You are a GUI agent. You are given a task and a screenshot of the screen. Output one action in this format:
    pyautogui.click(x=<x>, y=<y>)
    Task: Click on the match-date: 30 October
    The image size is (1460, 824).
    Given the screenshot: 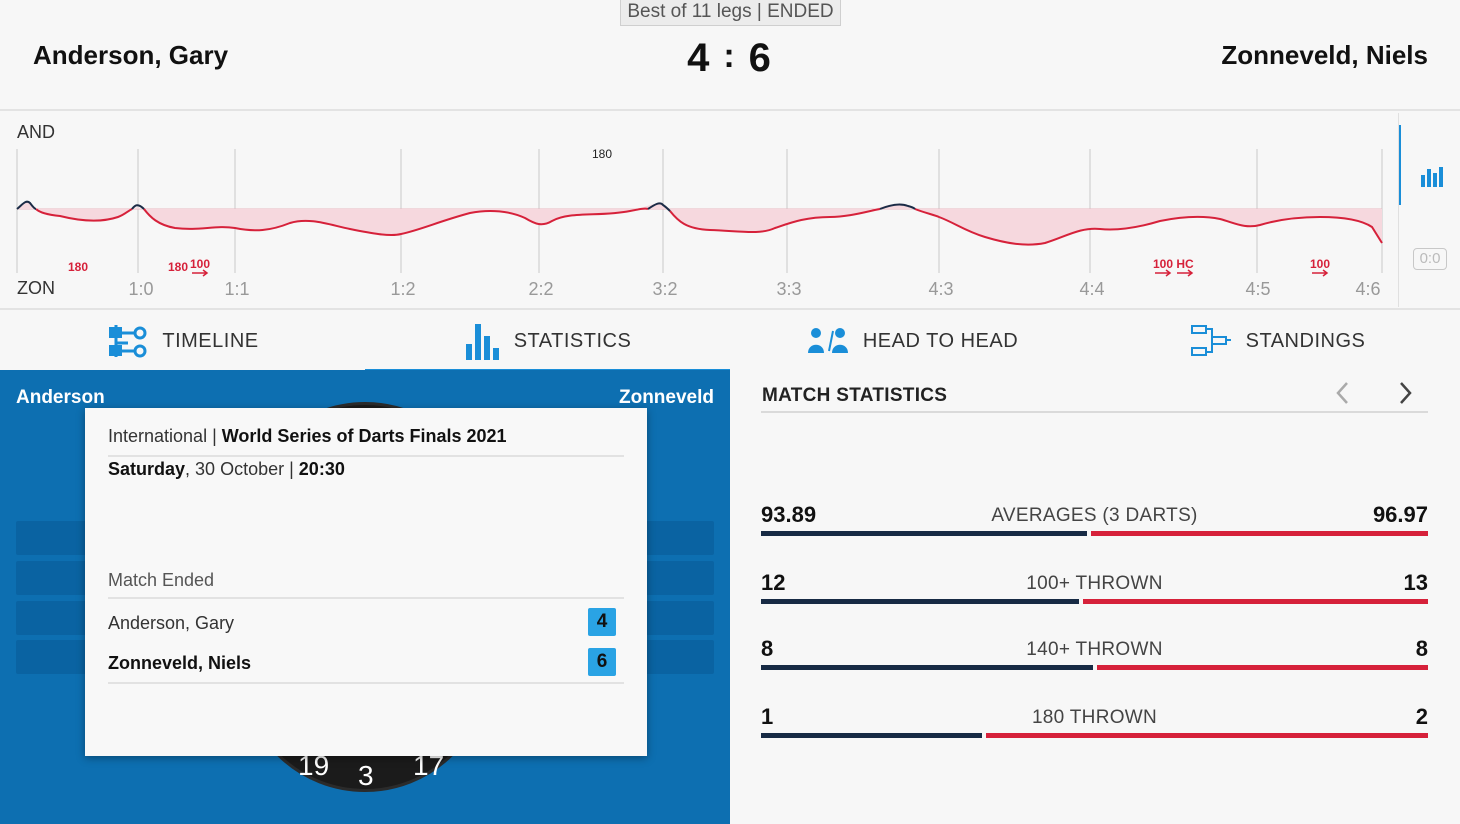 What is the action you would take?
    pyautogui.click(x=240, y=469)
    